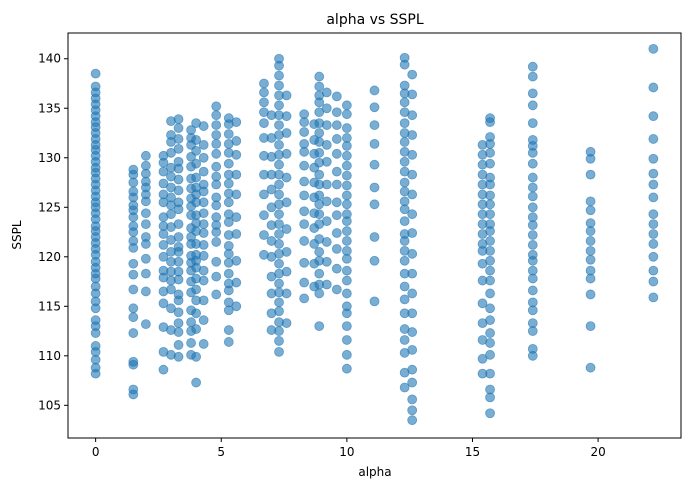 This screenshot has height=490, width=690. I want to click on x-tick-label: 0, so click(96, 452).